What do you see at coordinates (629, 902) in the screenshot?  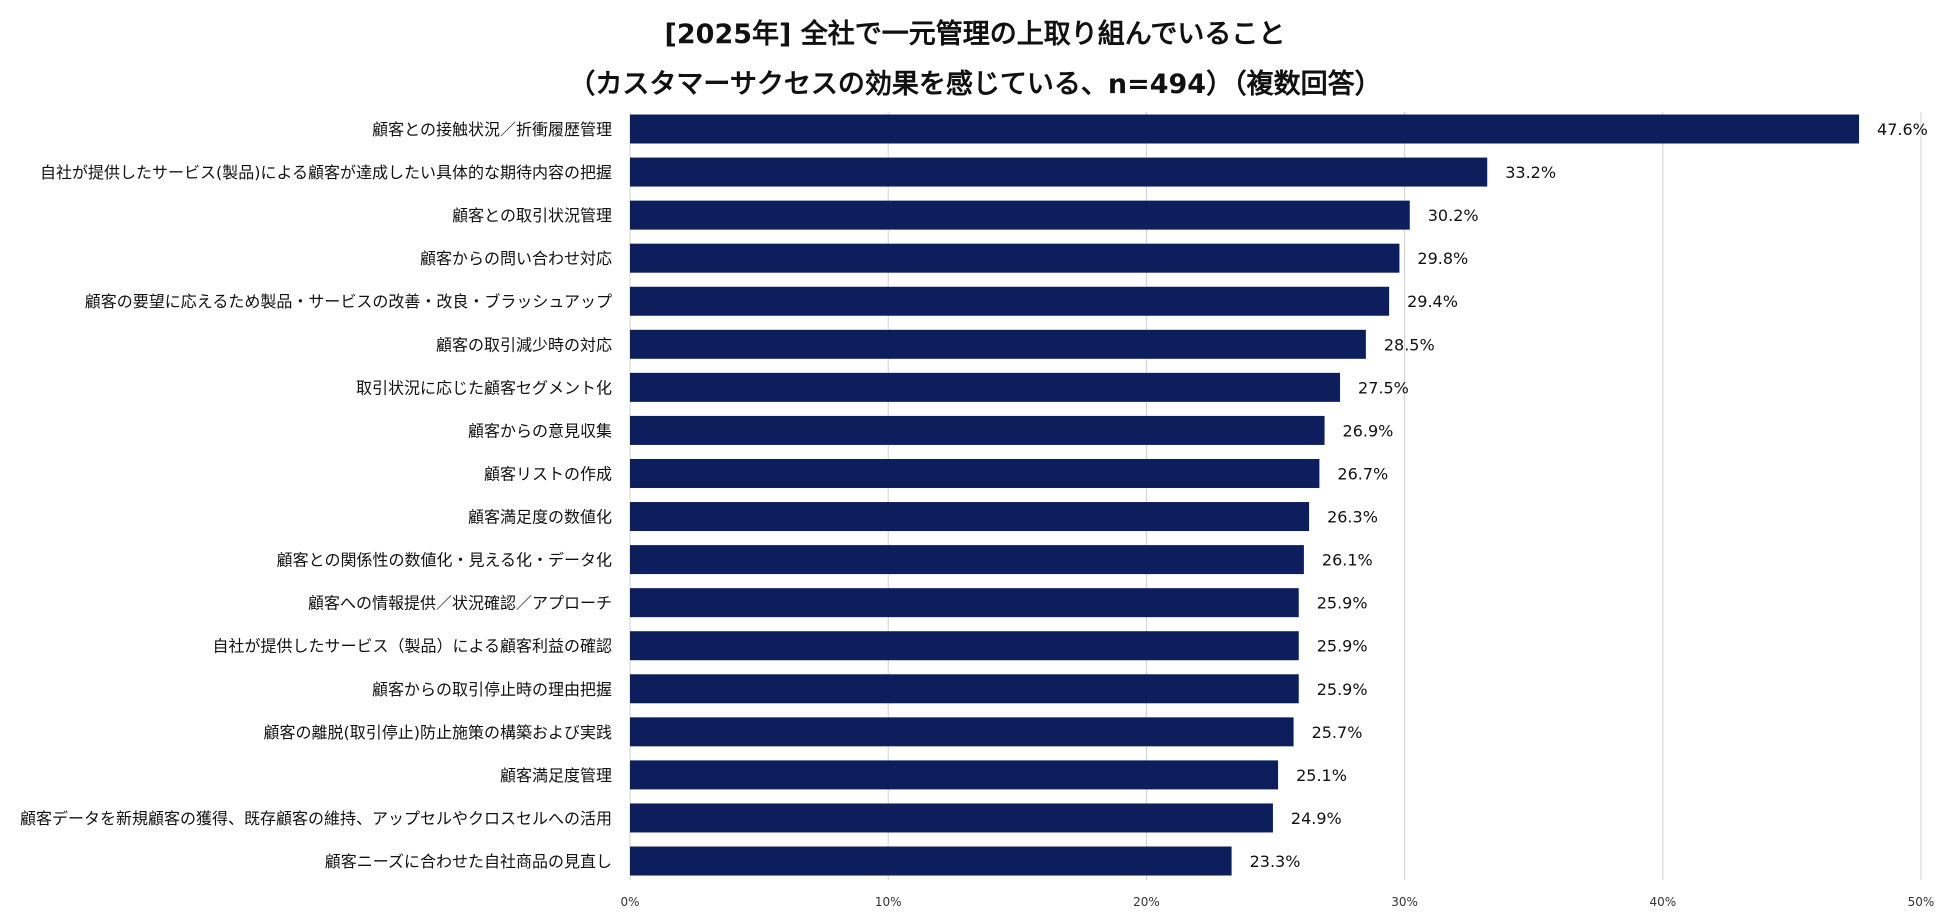 I see `x-tick-label: 0%` at bounding box center [629, 902].